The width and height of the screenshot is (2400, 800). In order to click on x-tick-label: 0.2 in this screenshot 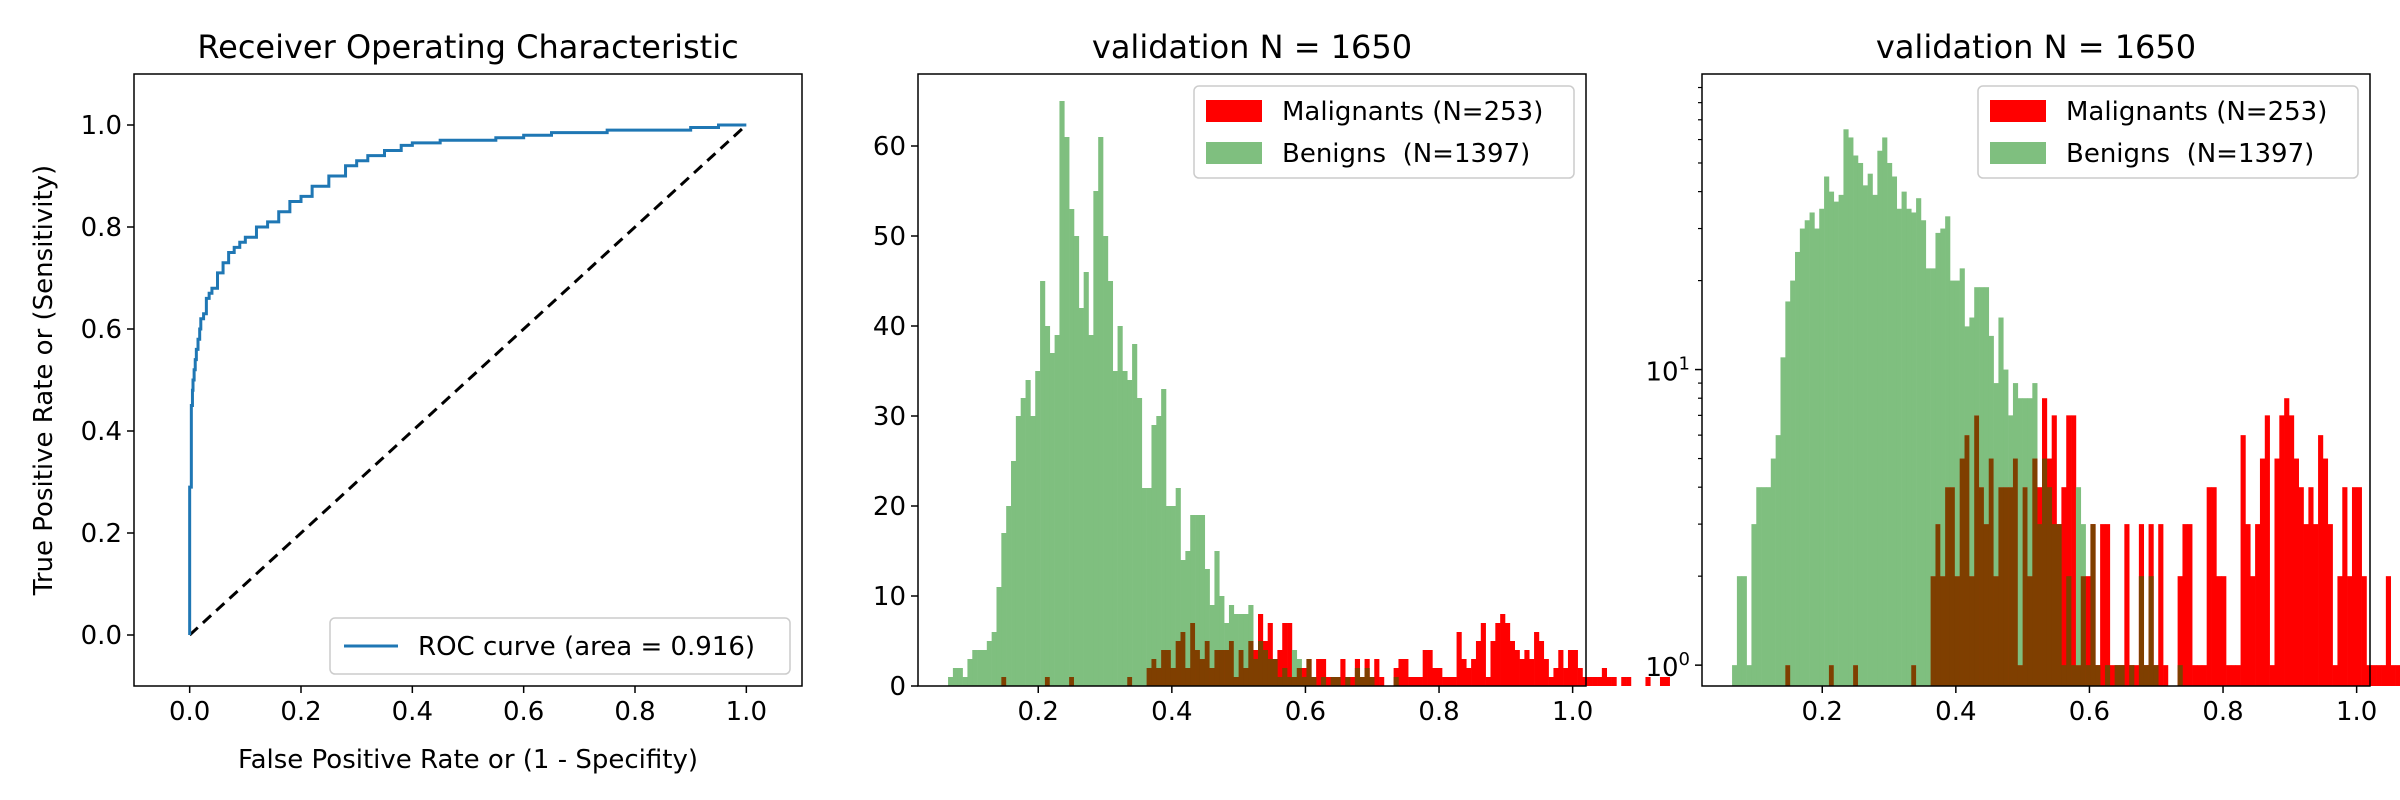, I will do `click(300, 712)`.